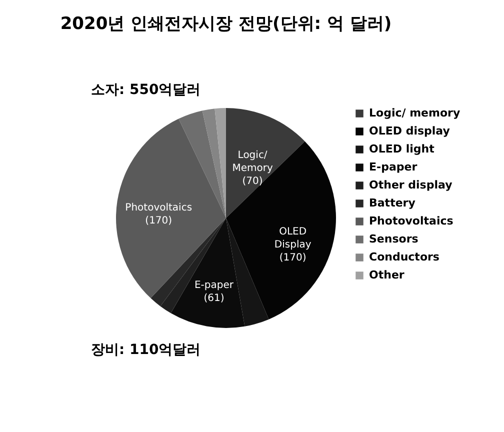 The height and width of the screenshot is (432, 504). Describe the element at coordinates (409, 131) in the screenshot. I see `legend-label: OLED display` at that location.